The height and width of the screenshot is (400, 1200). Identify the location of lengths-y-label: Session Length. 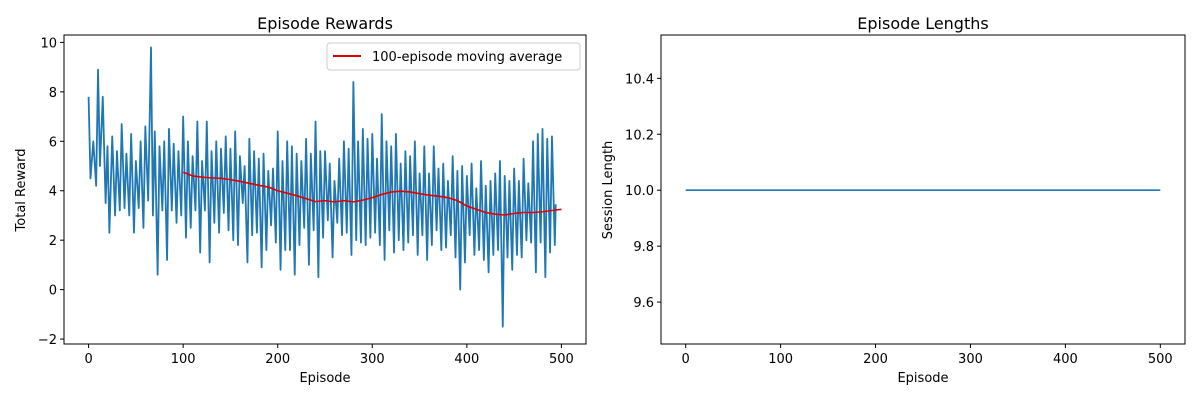
(608, 190).